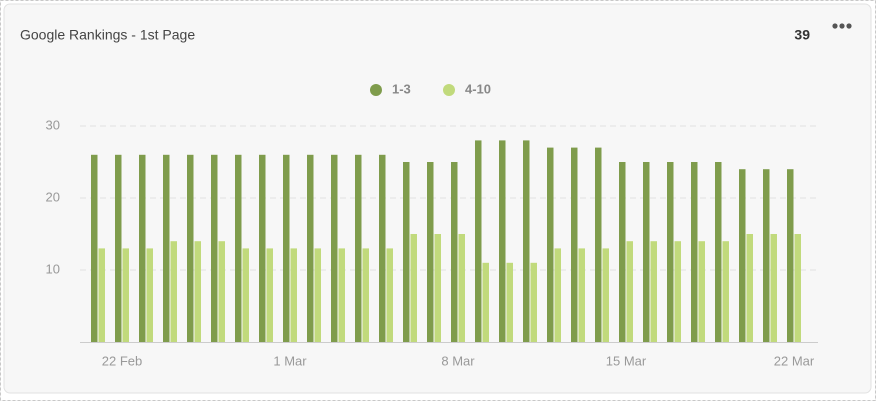 Image resolution: width=876 pixels, height=401 pixels. Describe the element at coordinates (842, 26) in the screenshot. I see `menu-button` at that location.